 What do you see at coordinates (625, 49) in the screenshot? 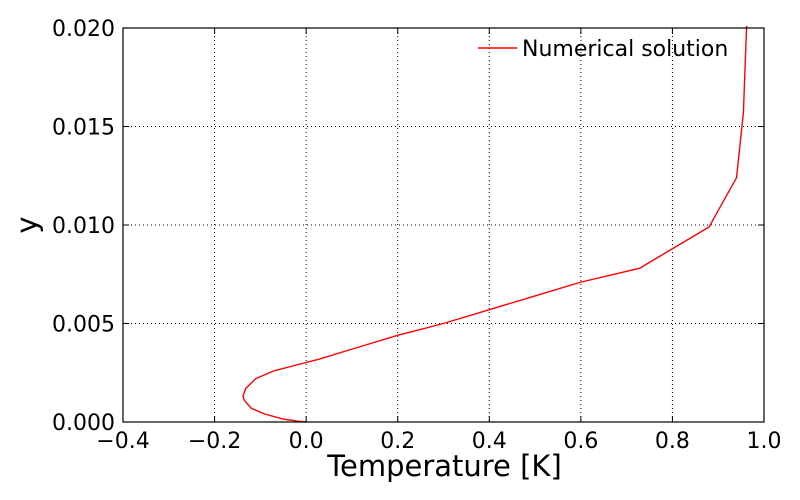
I see `legend-label: Numerical solution` at bounding box center [625, 49].